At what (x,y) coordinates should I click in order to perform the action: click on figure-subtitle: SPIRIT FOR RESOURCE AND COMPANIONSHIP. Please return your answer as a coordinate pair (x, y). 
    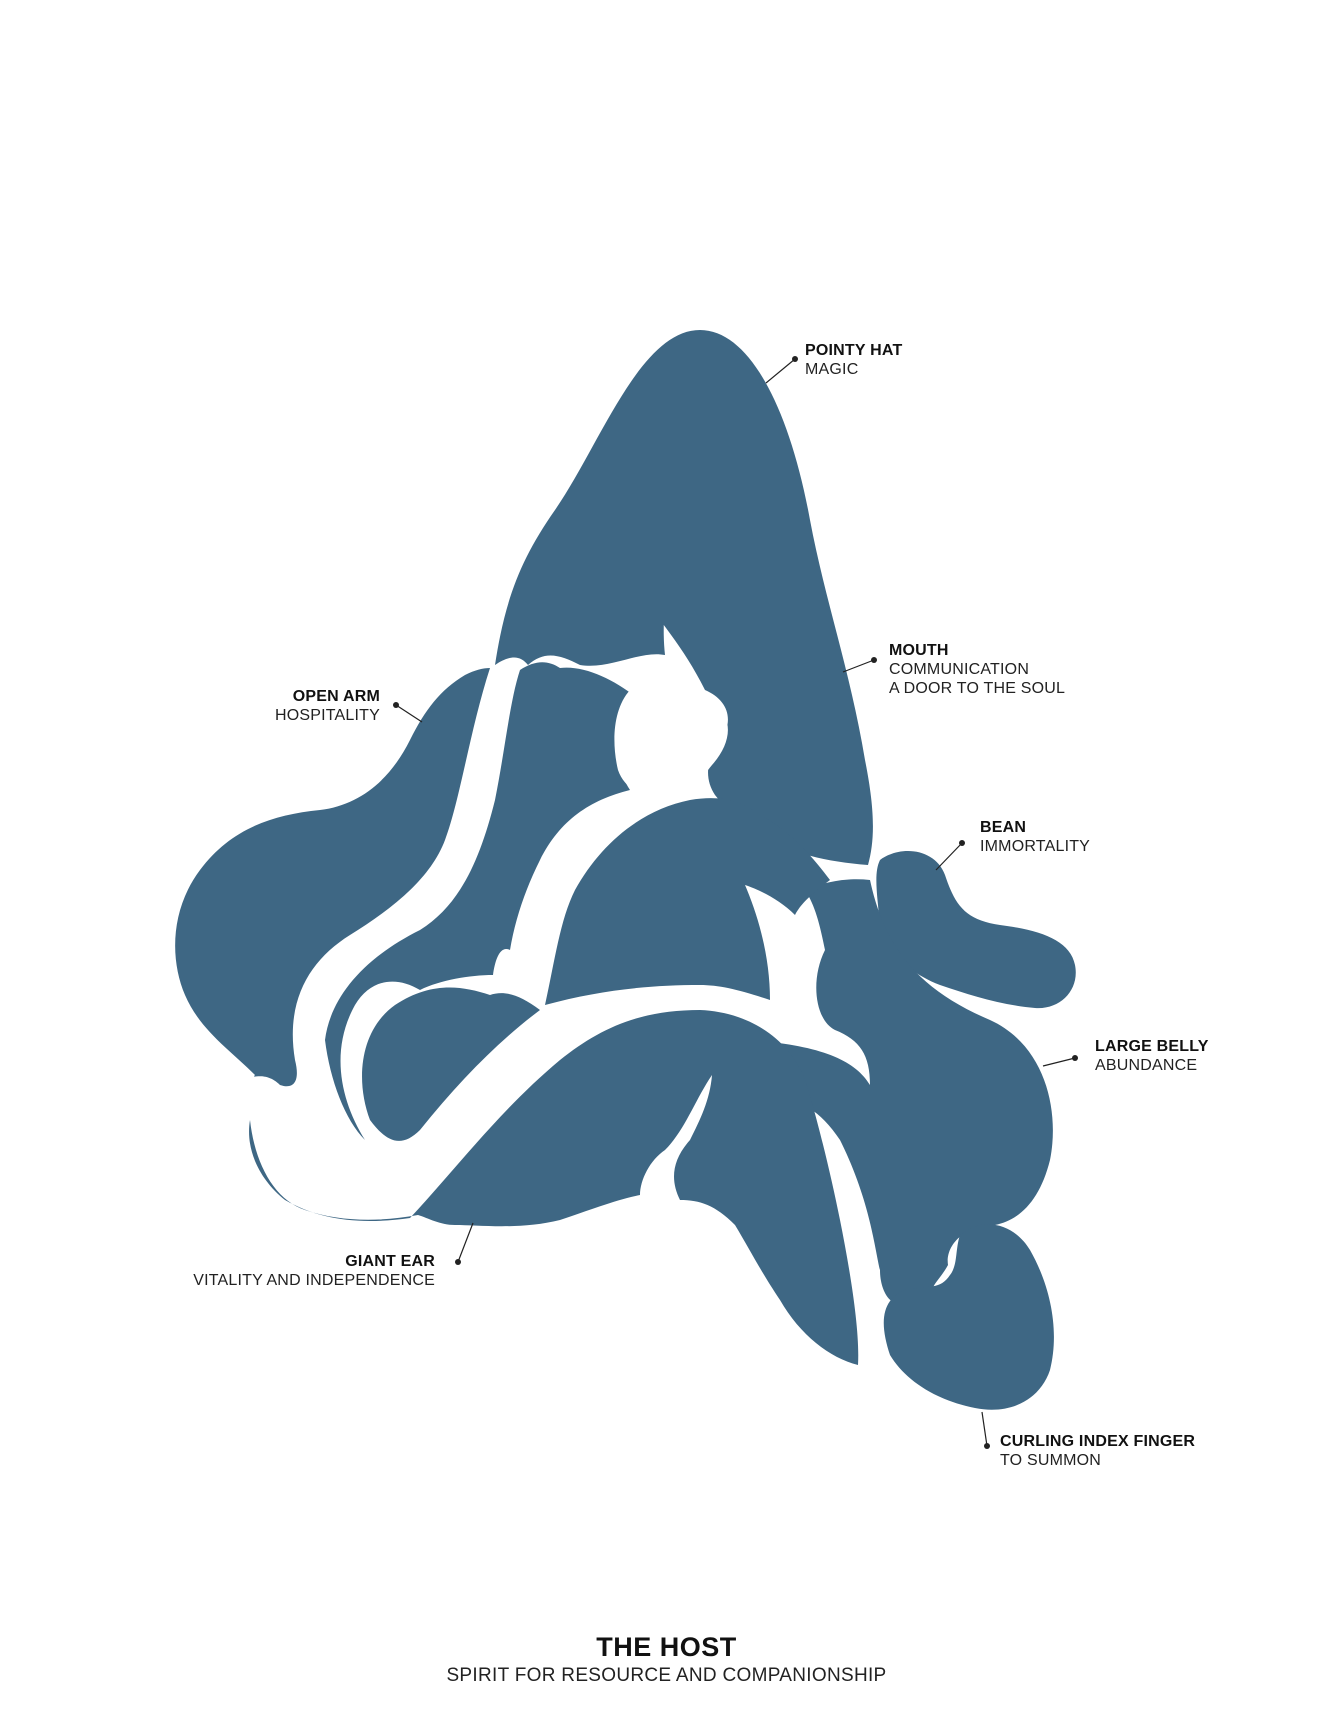
    Looking at the image, I should click on (666, 1675).